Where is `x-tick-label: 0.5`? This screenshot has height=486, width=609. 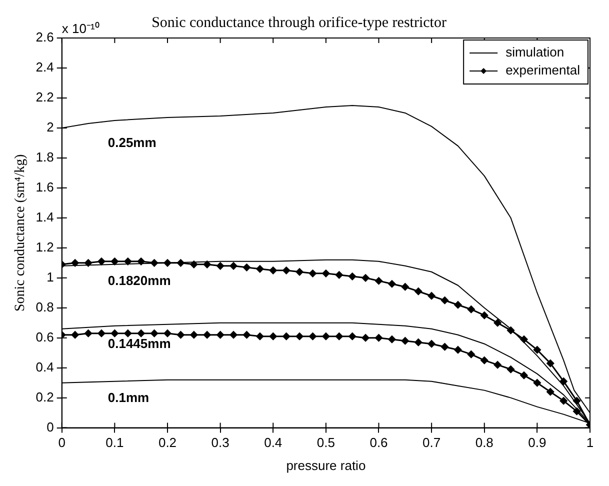 x-tick-label: 0.5 is located at coordinates (325, 442).